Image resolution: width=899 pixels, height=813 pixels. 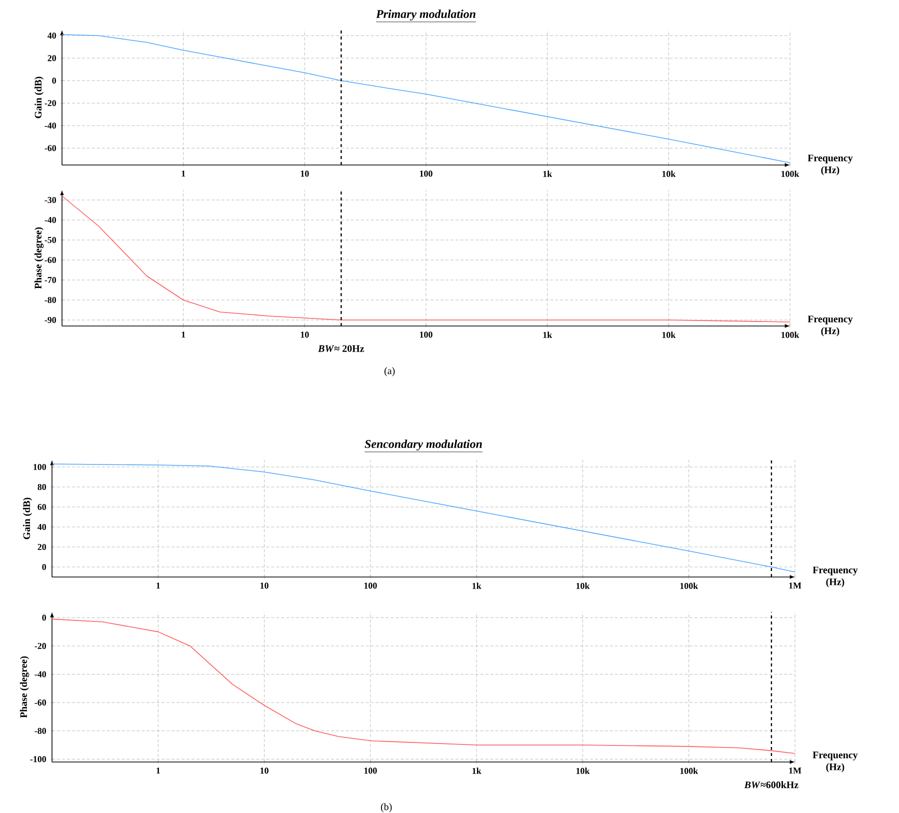 What do you see at coordinates (40, 467) in the screenshot?
I see `y-tick-label: 100` at bounding box center [40, 467].